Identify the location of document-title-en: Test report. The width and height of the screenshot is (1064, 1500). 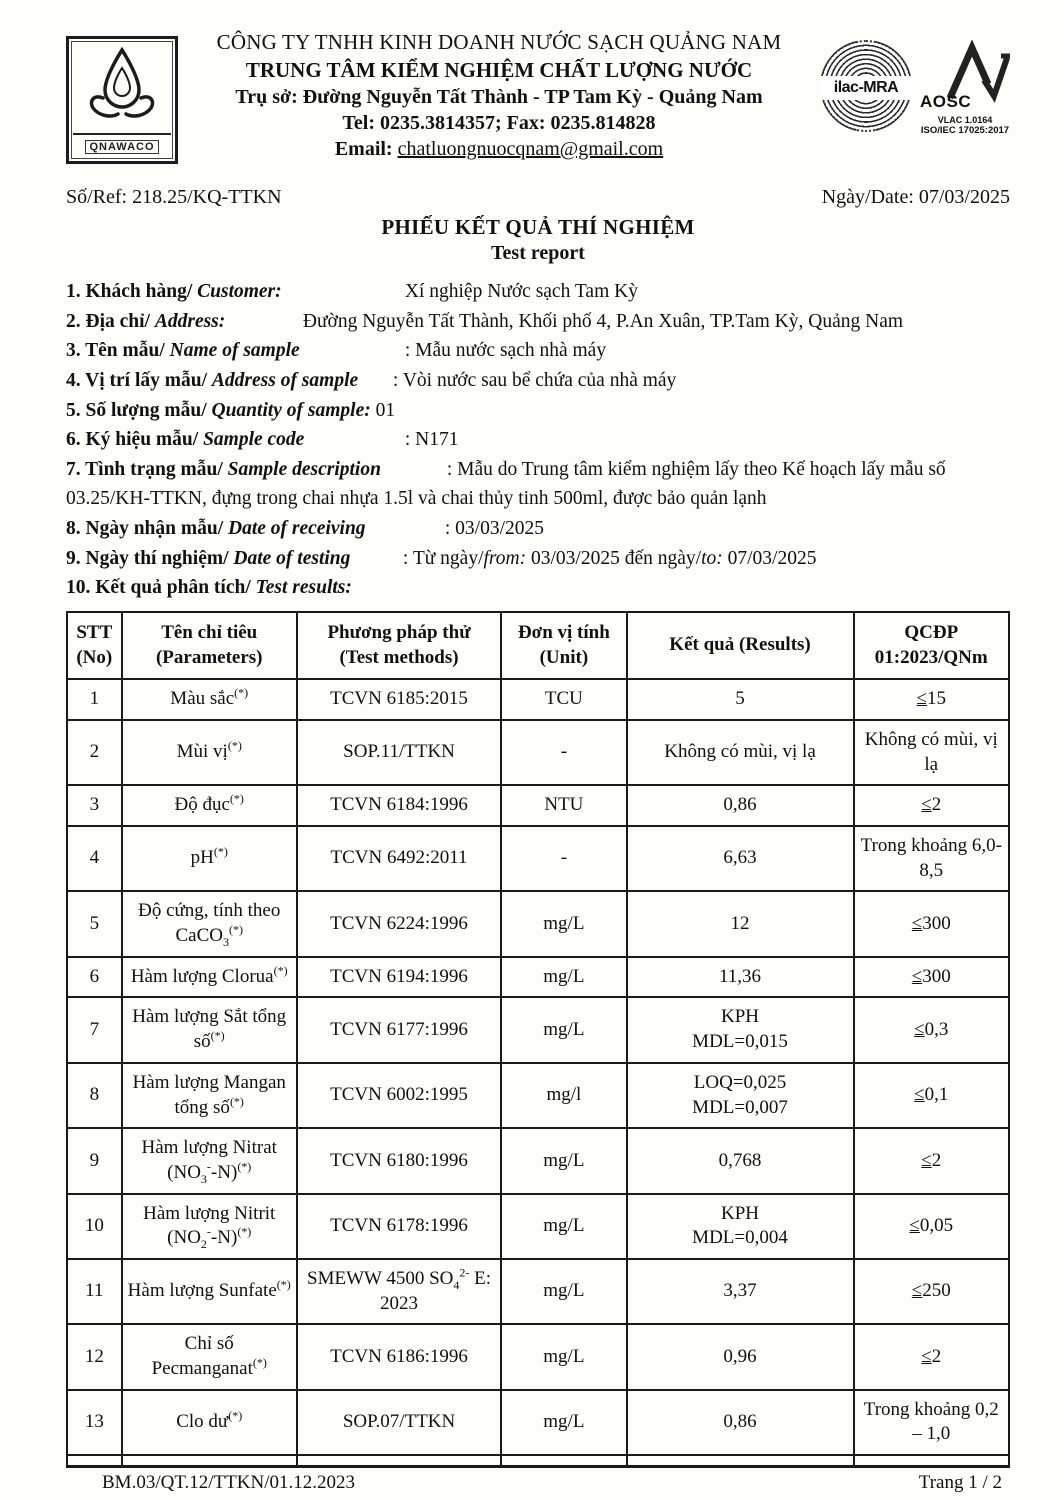
(538, 253).